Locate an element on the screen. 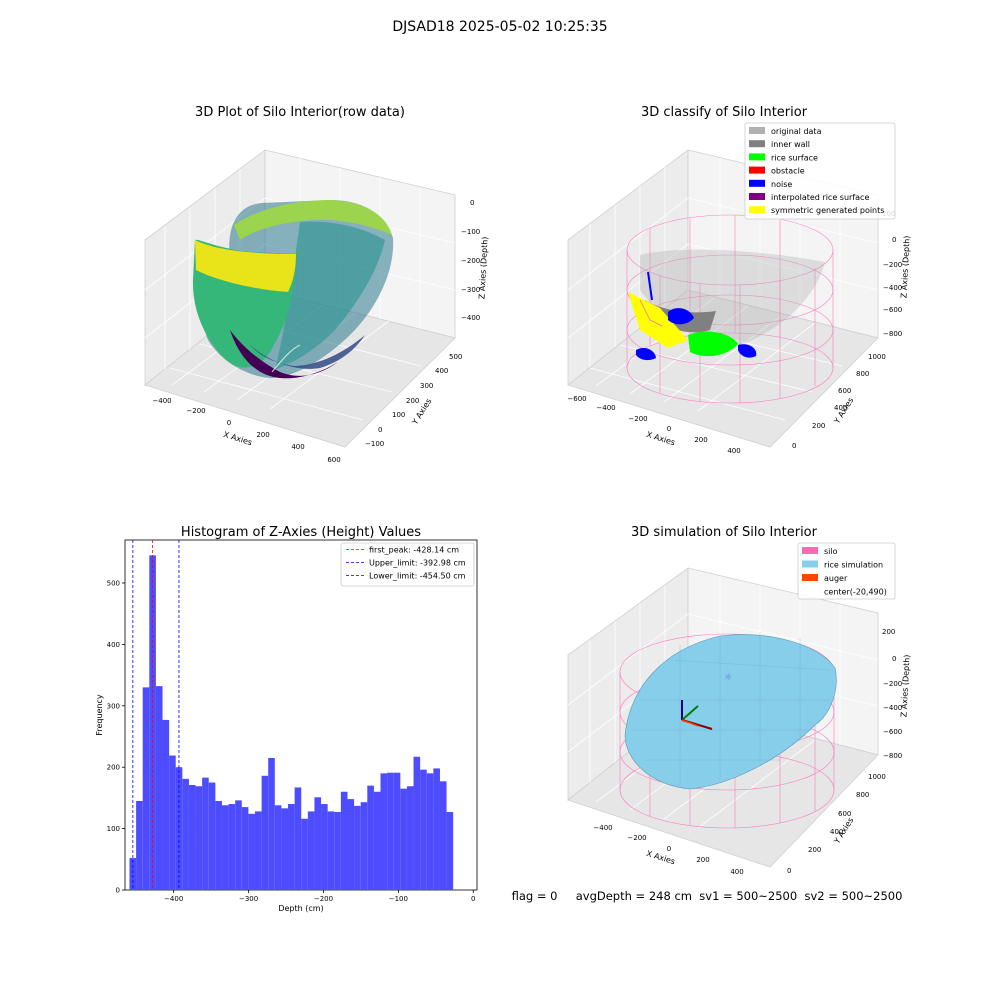  classify-y-tick: 800 is located at coordinates (862, 374).